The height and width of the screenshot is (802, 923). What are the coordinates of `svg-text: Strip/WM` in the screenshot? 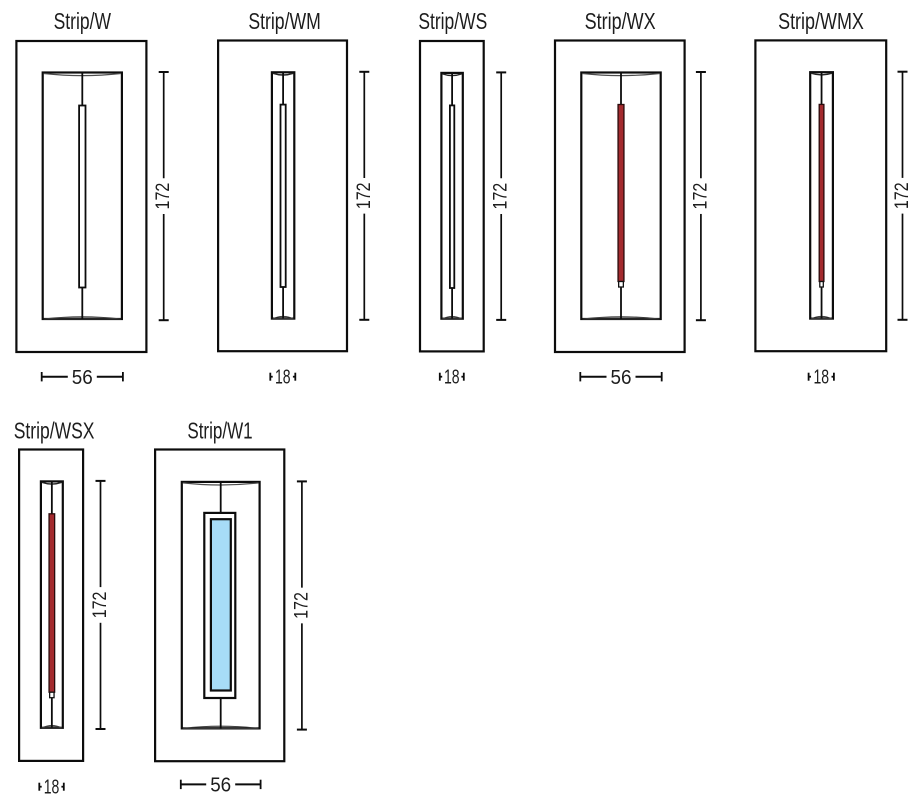 It's located at (284, 21).